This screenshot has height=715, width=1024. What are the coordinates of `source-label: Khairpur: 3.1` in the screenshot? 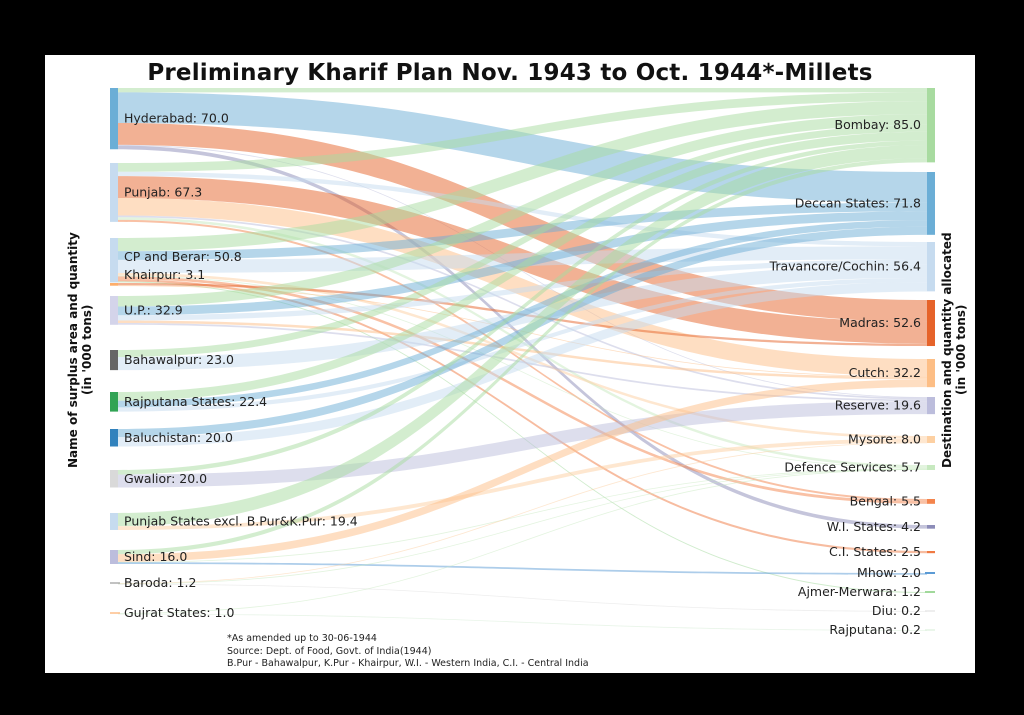 It's located at (164, 274).